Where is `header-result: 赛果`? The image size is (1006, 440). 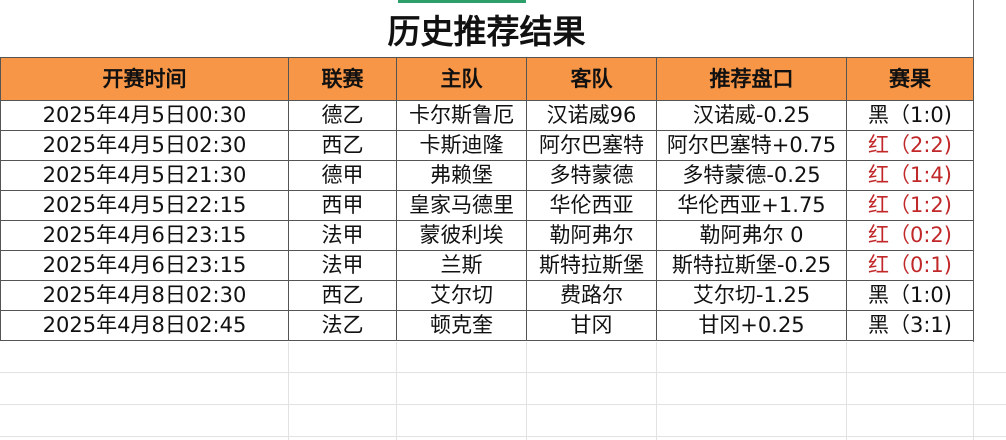 header-result: 赛果 is located at coordinates (910, 79).